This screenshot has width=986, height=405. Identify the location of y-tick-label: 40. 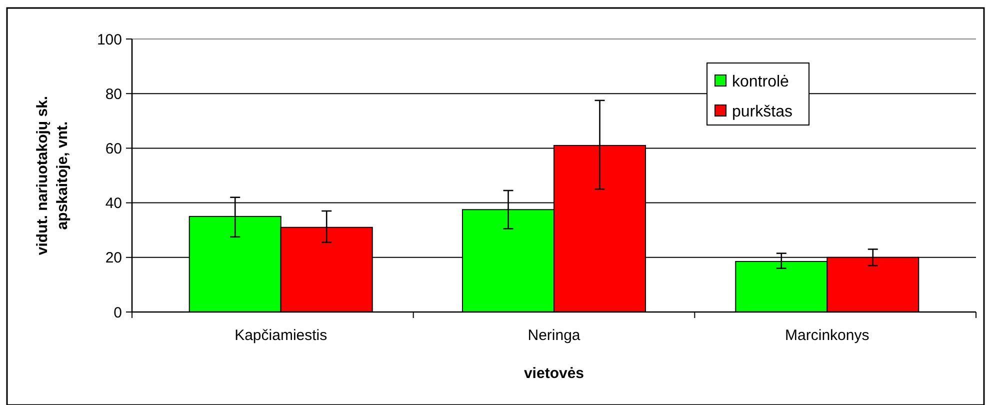
(113, 203).